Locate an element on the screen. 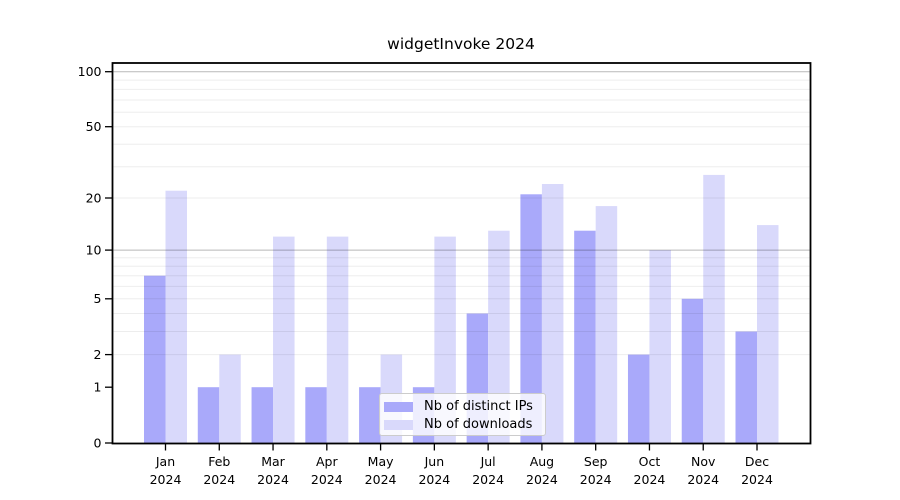 The width and height of the screenshot is (900, 500). x-tick-label-month: Dec is located at coordinates (757, 461).